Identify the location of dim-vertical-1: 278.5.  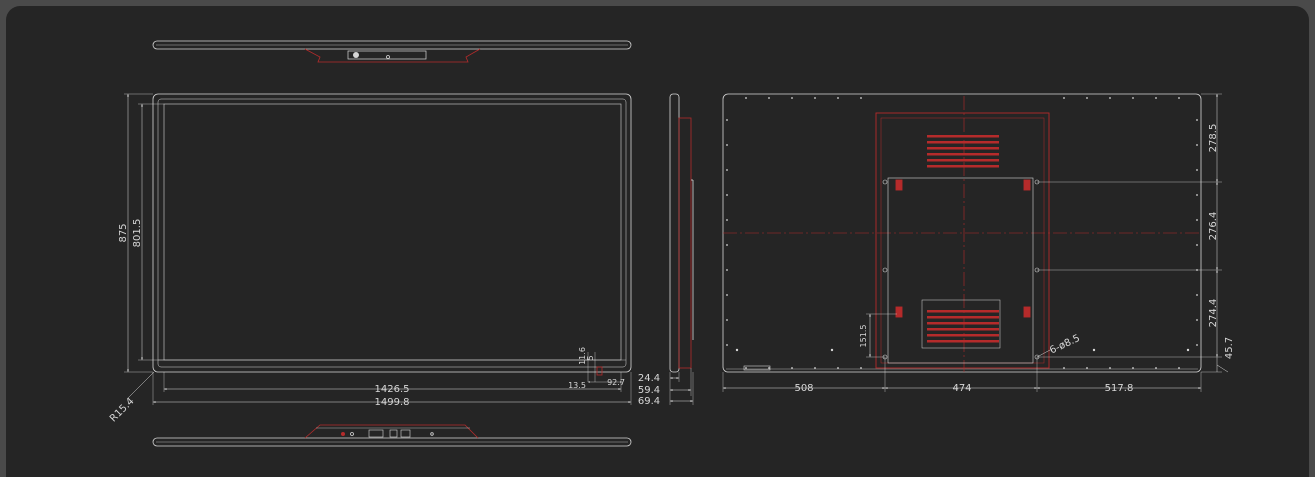
(1213, 138).